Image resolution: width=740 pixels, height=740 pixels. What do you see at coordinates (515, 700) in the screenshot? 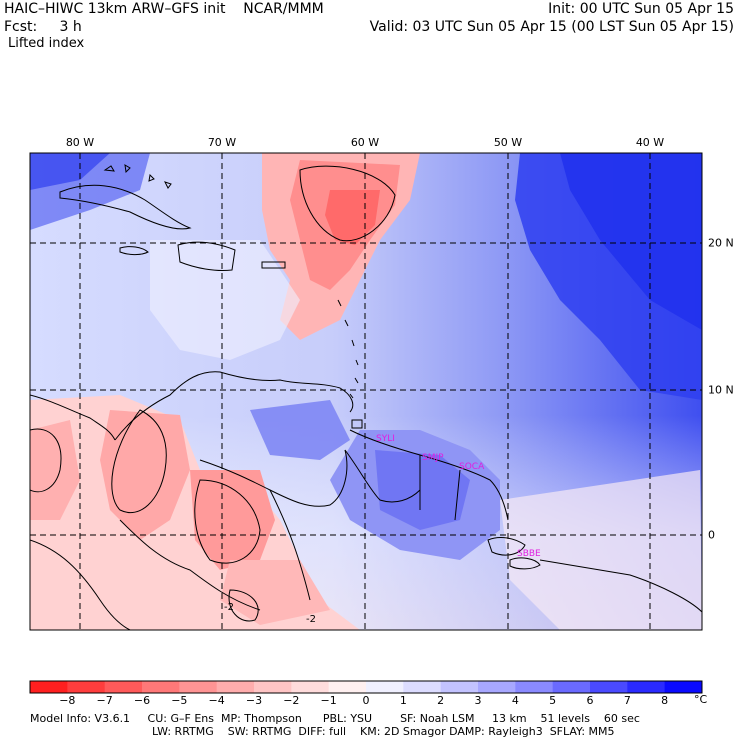
I see `colorbar-tick-label: 4` at bounding box center [515, 700].